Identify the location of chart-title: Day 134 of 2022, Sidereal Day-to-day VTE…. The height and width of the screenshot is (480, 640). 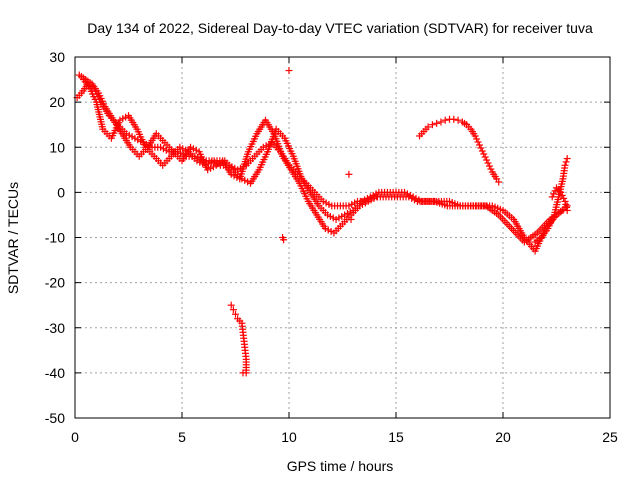
(340, 28).